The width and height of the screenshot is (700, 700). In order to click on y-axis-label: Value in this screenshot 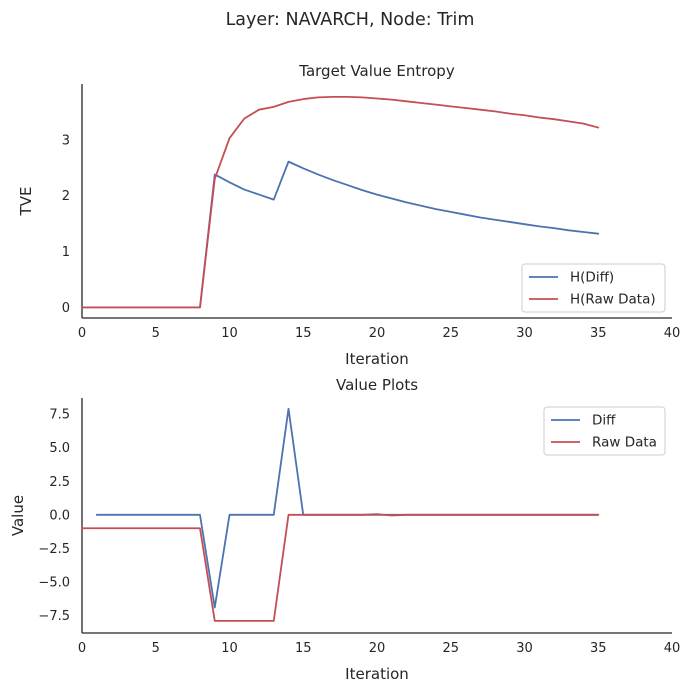, I will do `click(18, 515)`.